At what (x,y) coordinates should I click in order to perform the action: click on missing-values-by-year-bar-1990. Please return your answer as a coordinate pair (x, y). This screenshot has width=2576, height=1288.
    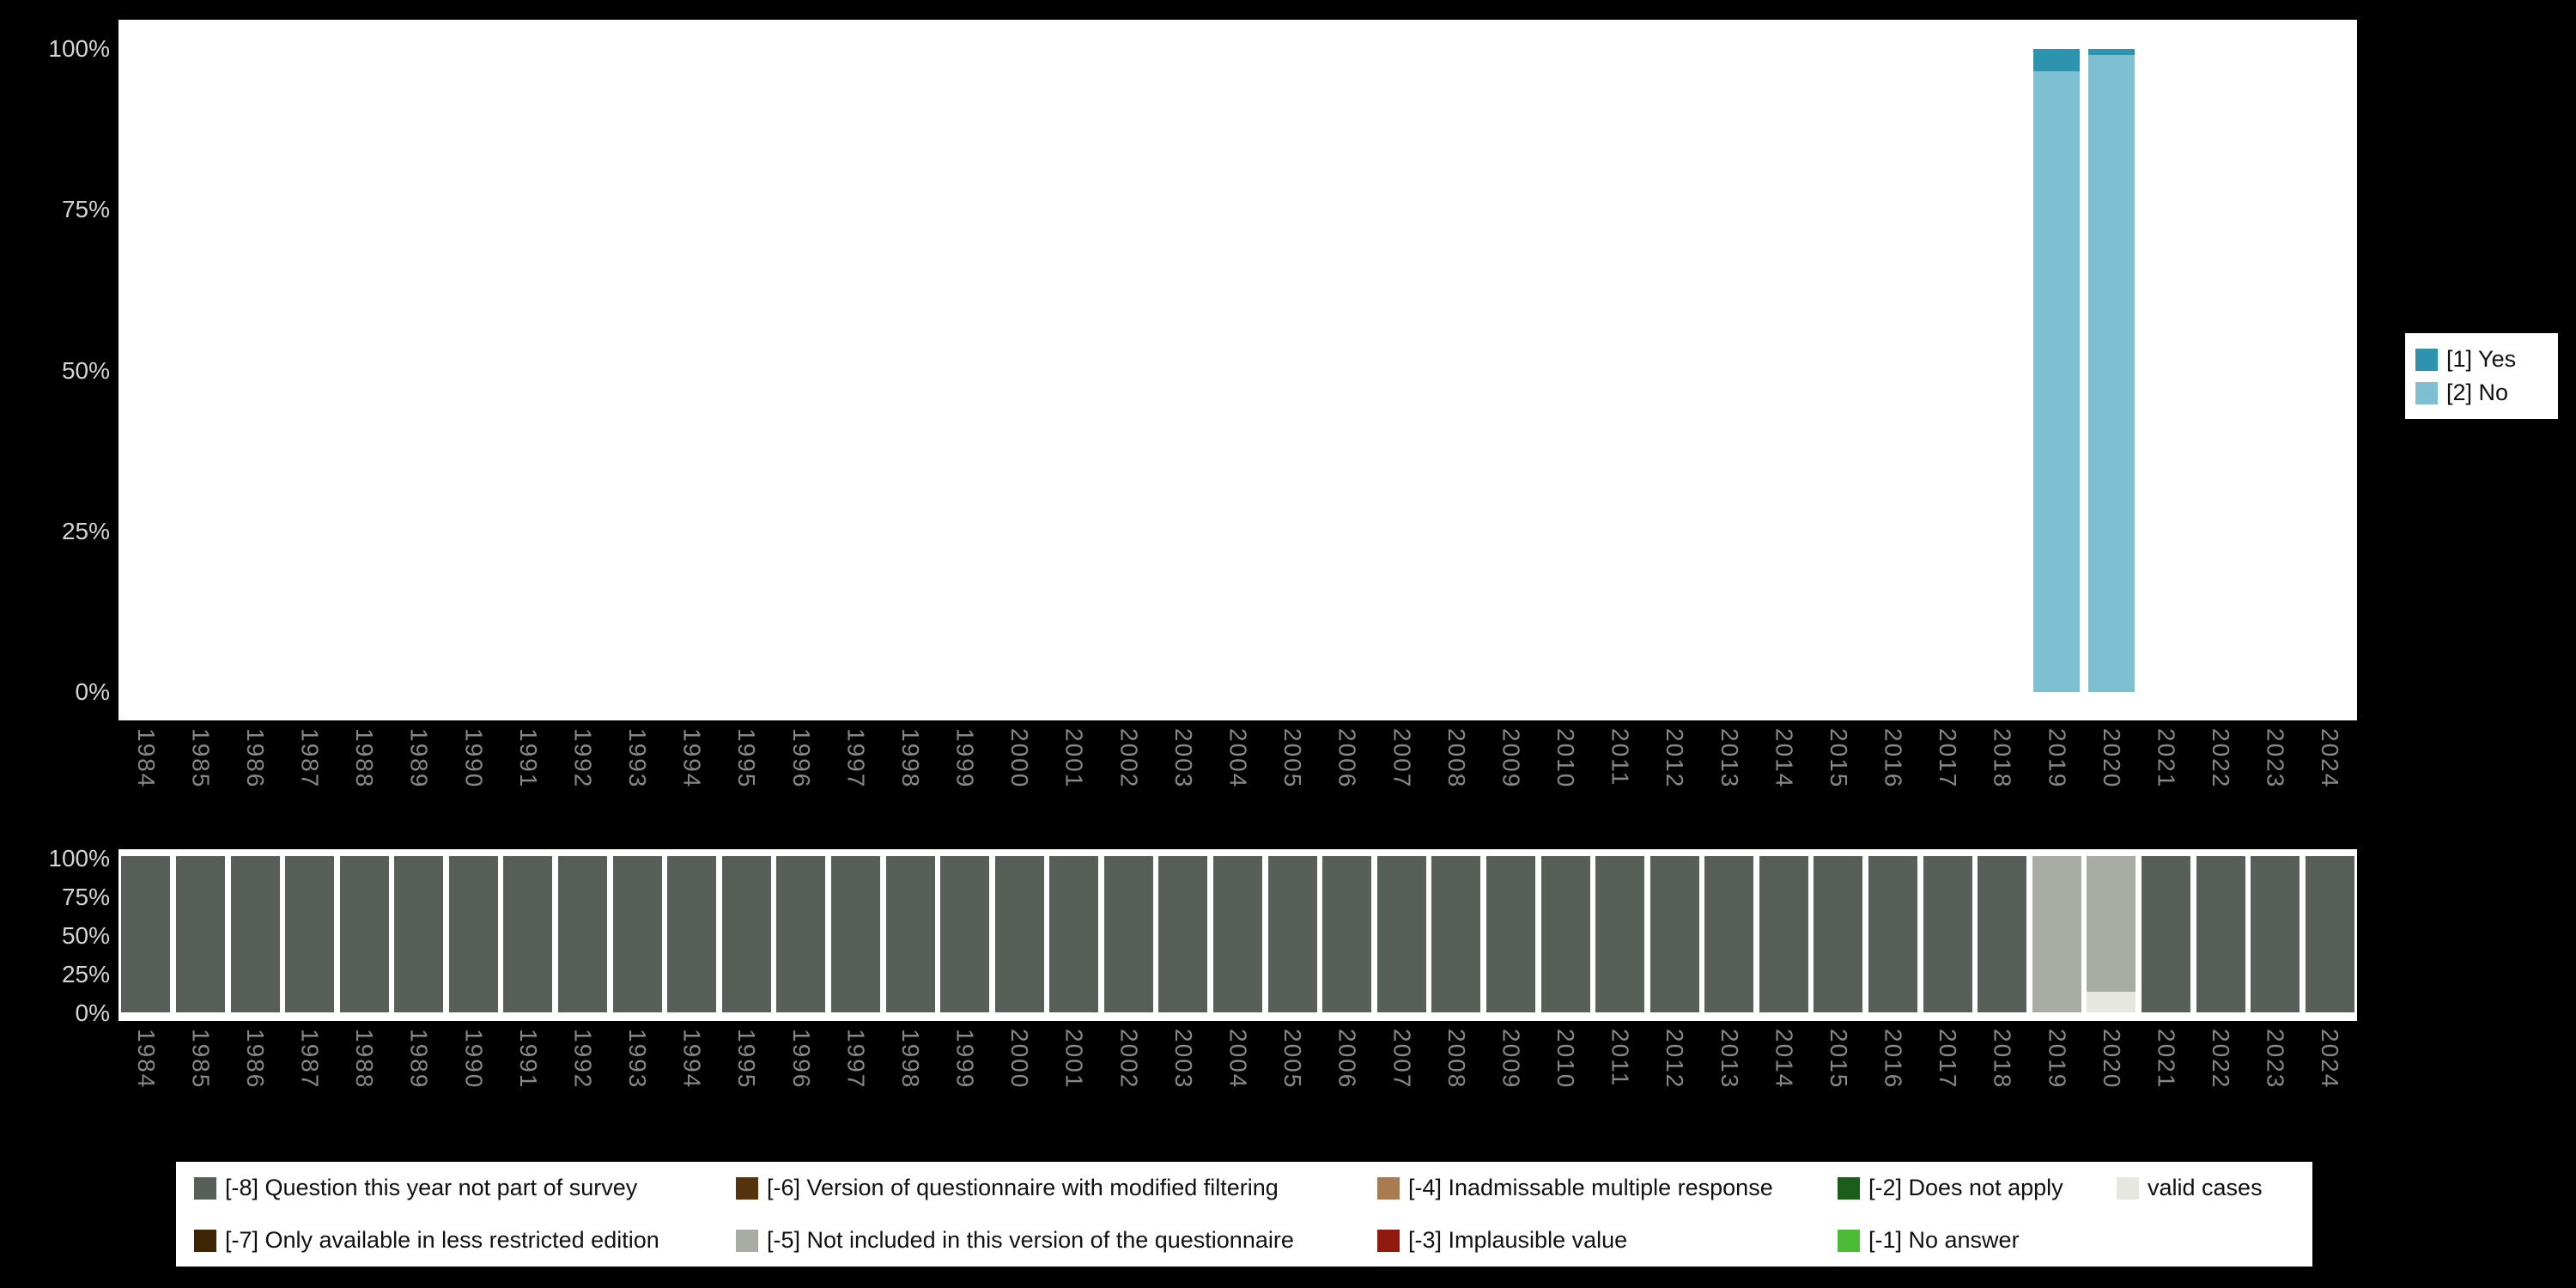
    Looking at the image, I should click on (473, 934).